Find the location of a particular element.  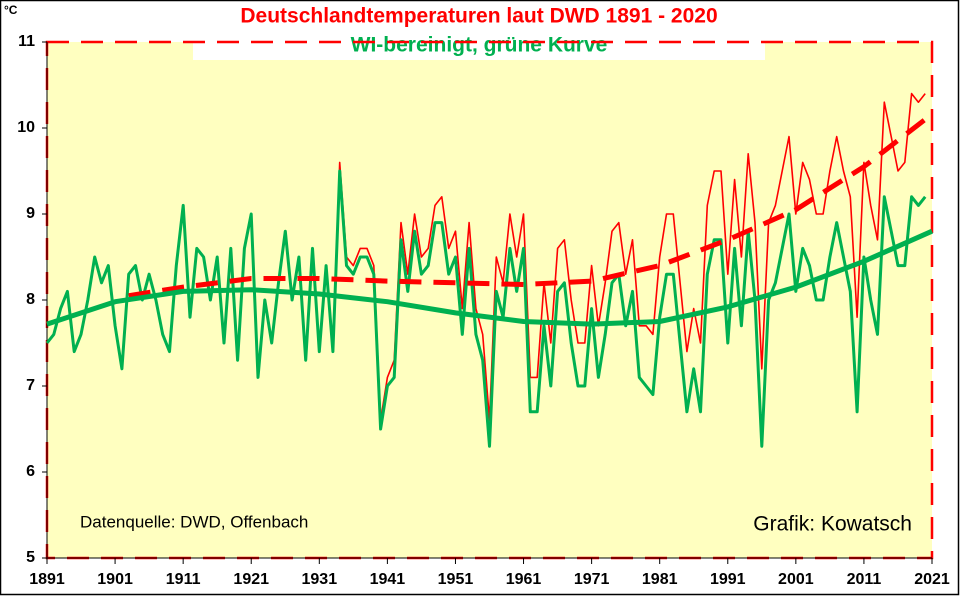

x-tick-label: 1931 is located at coordinates (320, 579).